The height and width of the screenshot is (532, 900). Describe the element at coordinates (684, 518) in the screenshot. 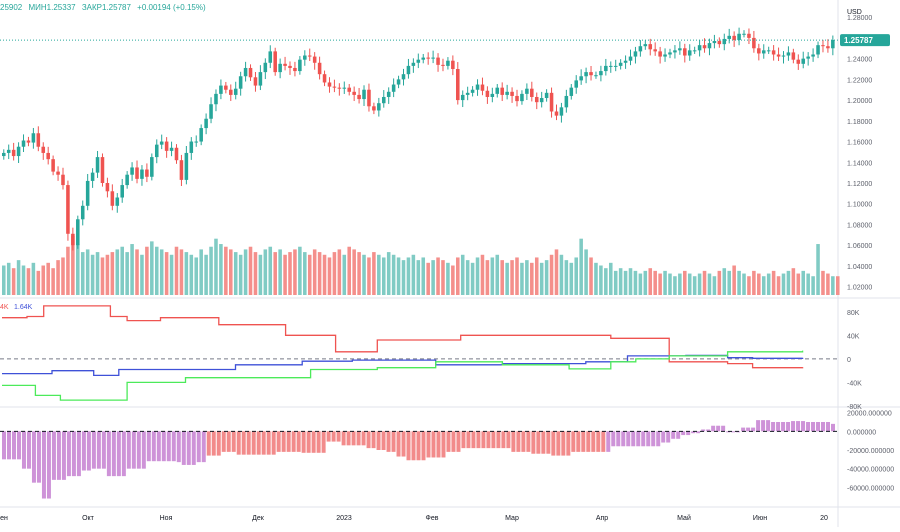

I see `time-tick-label: Май` at that location.